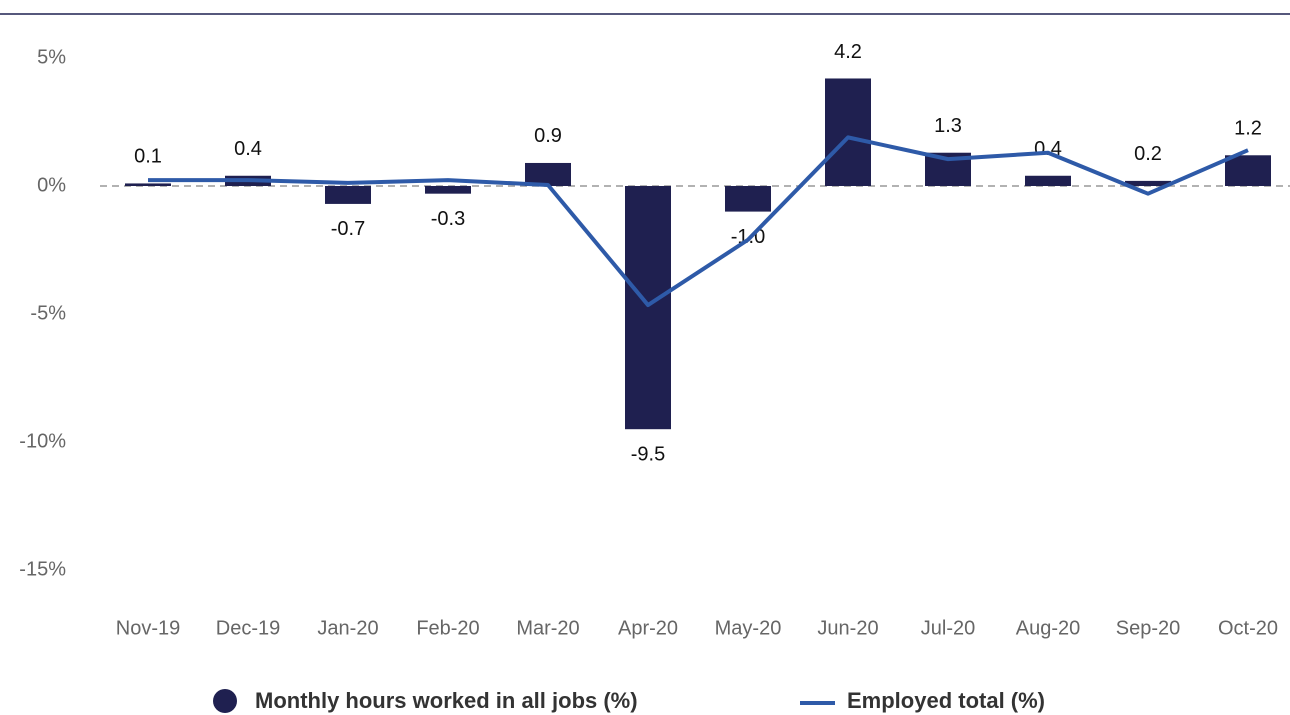 This screenshot has height=715, width=1290. I want to click on x-tick-label: Oct-20, so click(1248, 628).